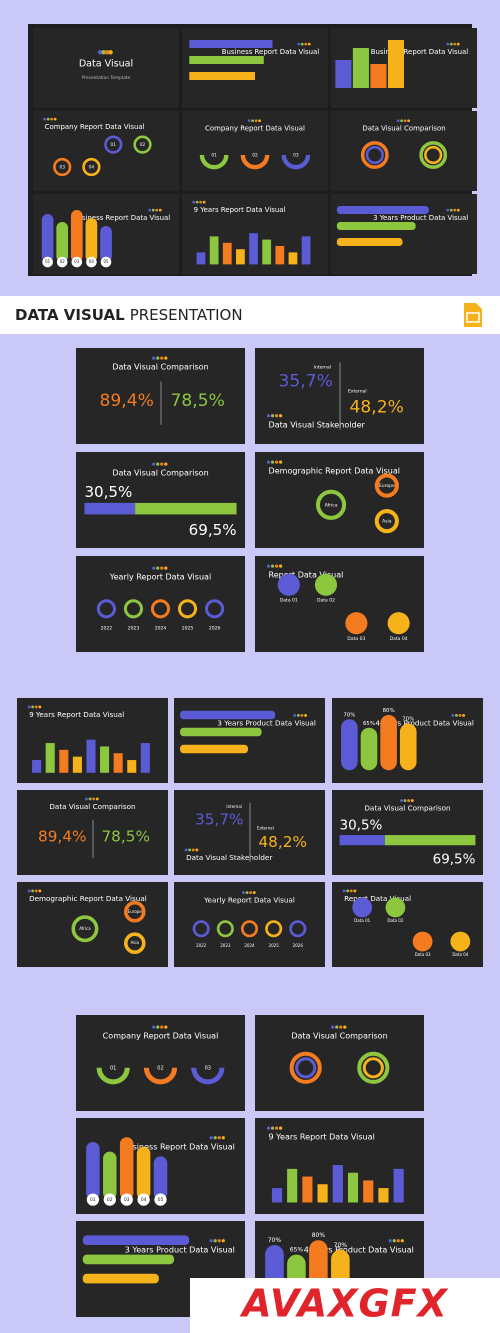  I want to click on demo-label: Europe, so click(135, 911).